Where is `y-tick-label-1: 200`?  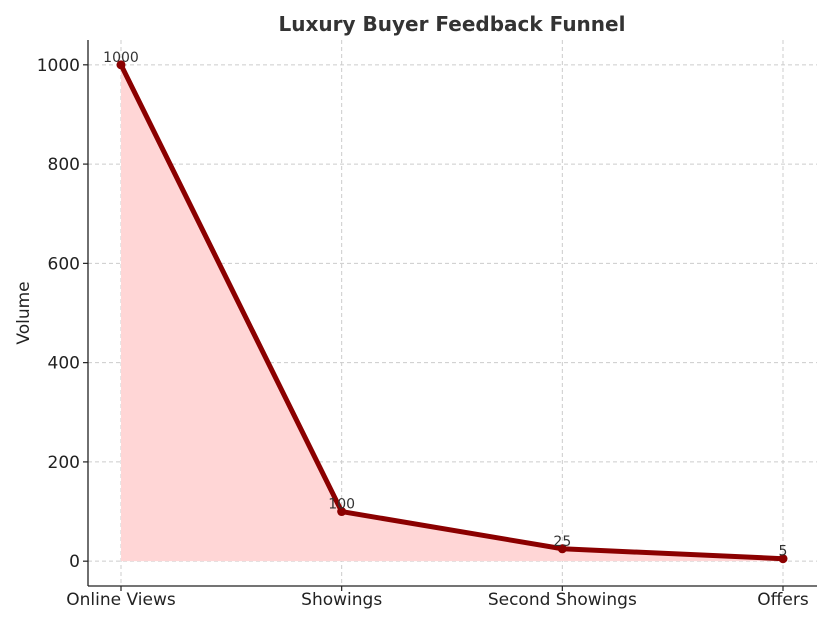
y-tick-label-1: 200 is located at coordinates (64, 463).